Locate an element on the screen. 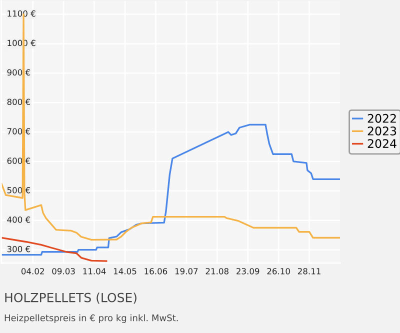  x-tick-label: 11.04 is located at coordinates (94, 271).